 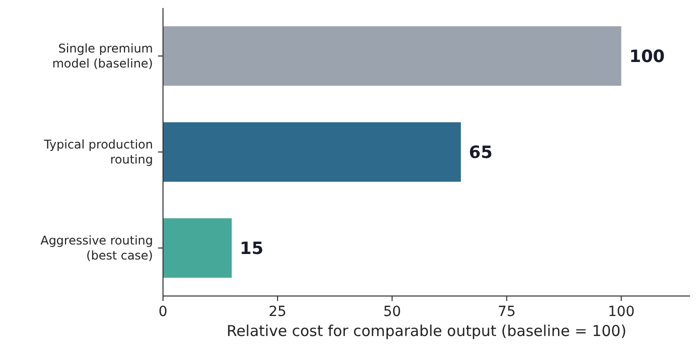 What do you see at coordinates (426, 331) in the screenshot?
I see `x-axis-title: Relative cost for comparable output (baseline = 100)` at bounding box center [426, 331].